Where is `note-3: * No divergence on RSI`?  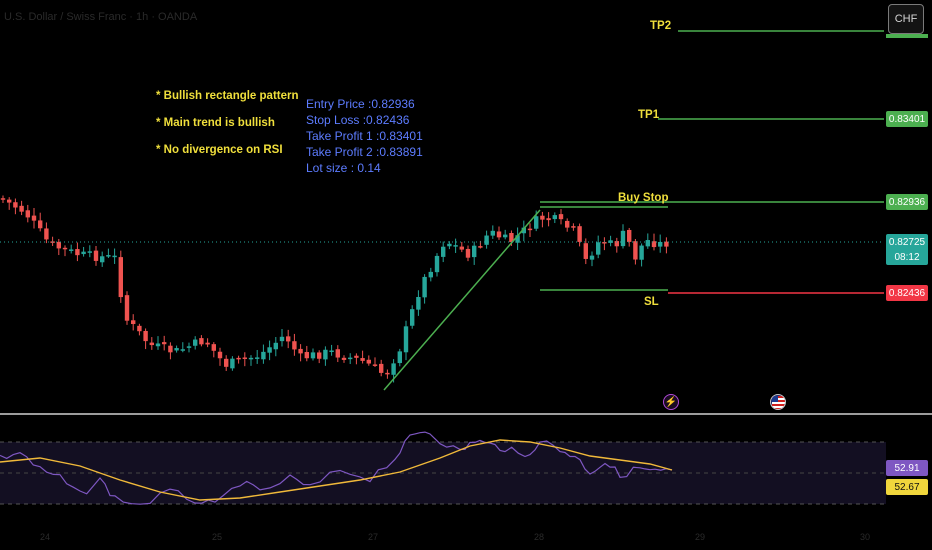 note-3: * No divergence on RSI is located at coordinates (219, 150).